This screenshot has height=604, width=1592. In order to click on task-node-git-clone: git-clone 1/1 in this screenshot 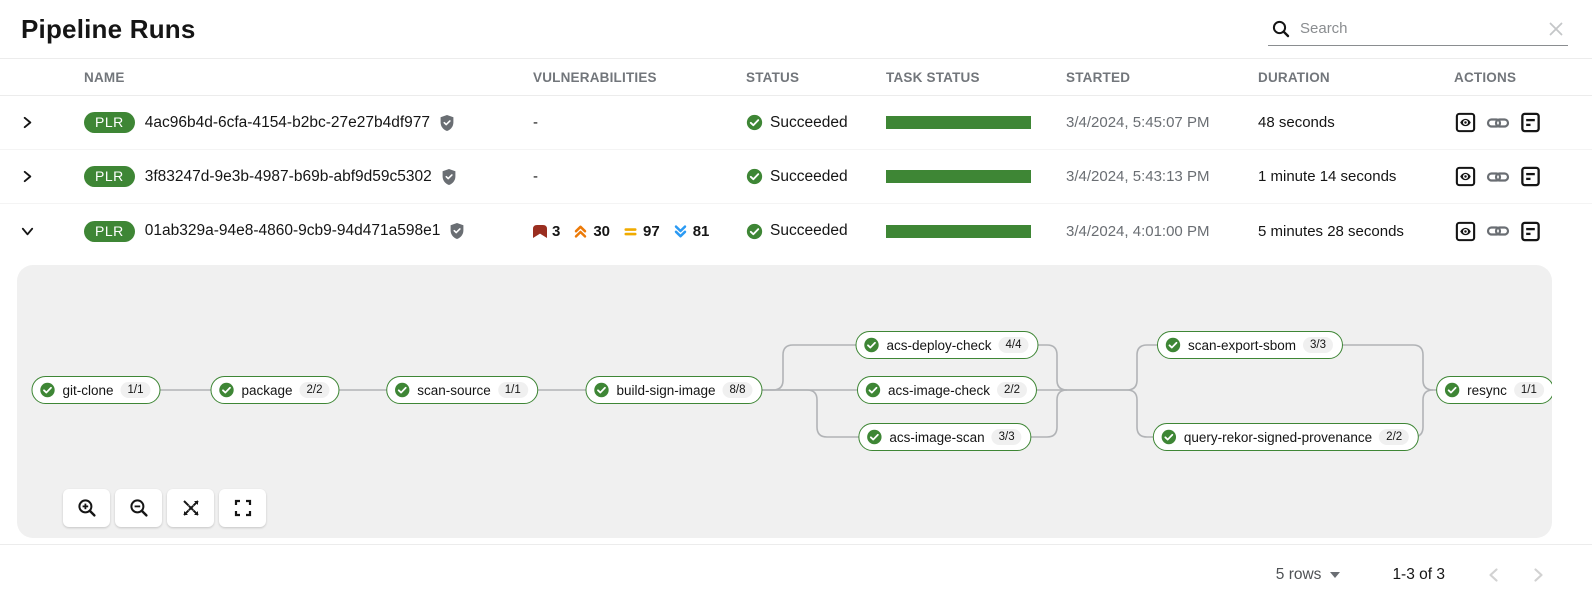, I will do `click(96, 390)`.